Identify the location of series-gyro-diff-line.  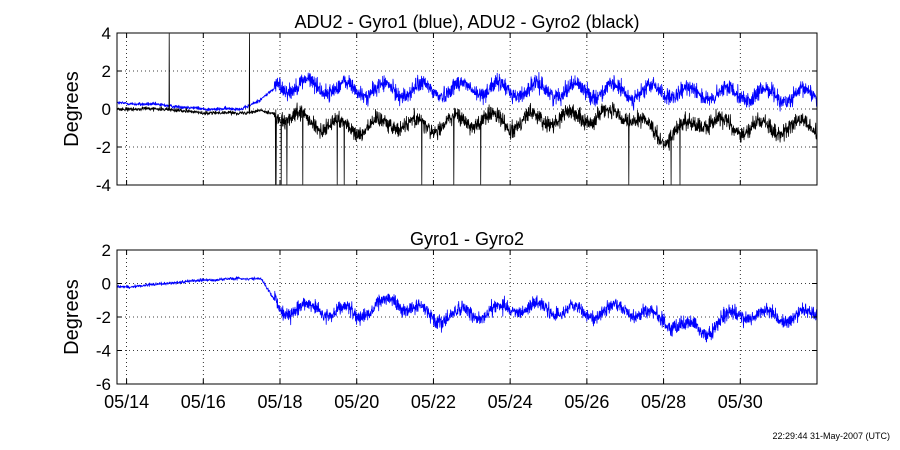
(467, 309).